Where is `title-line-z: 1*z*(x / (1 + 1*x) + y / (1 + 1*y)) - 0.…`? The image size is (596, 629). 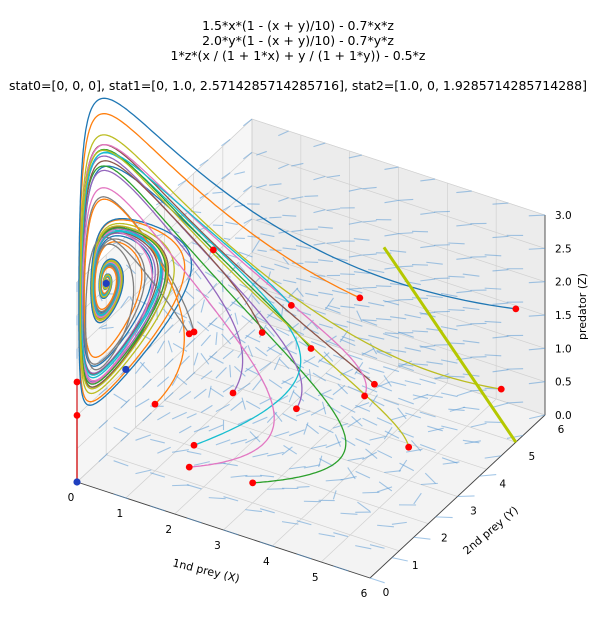 title-line-z: 1*z*(x / (1 + 1*x) + y / (1 + 1*y)) - 0.… is located at coordinates (298, 55).